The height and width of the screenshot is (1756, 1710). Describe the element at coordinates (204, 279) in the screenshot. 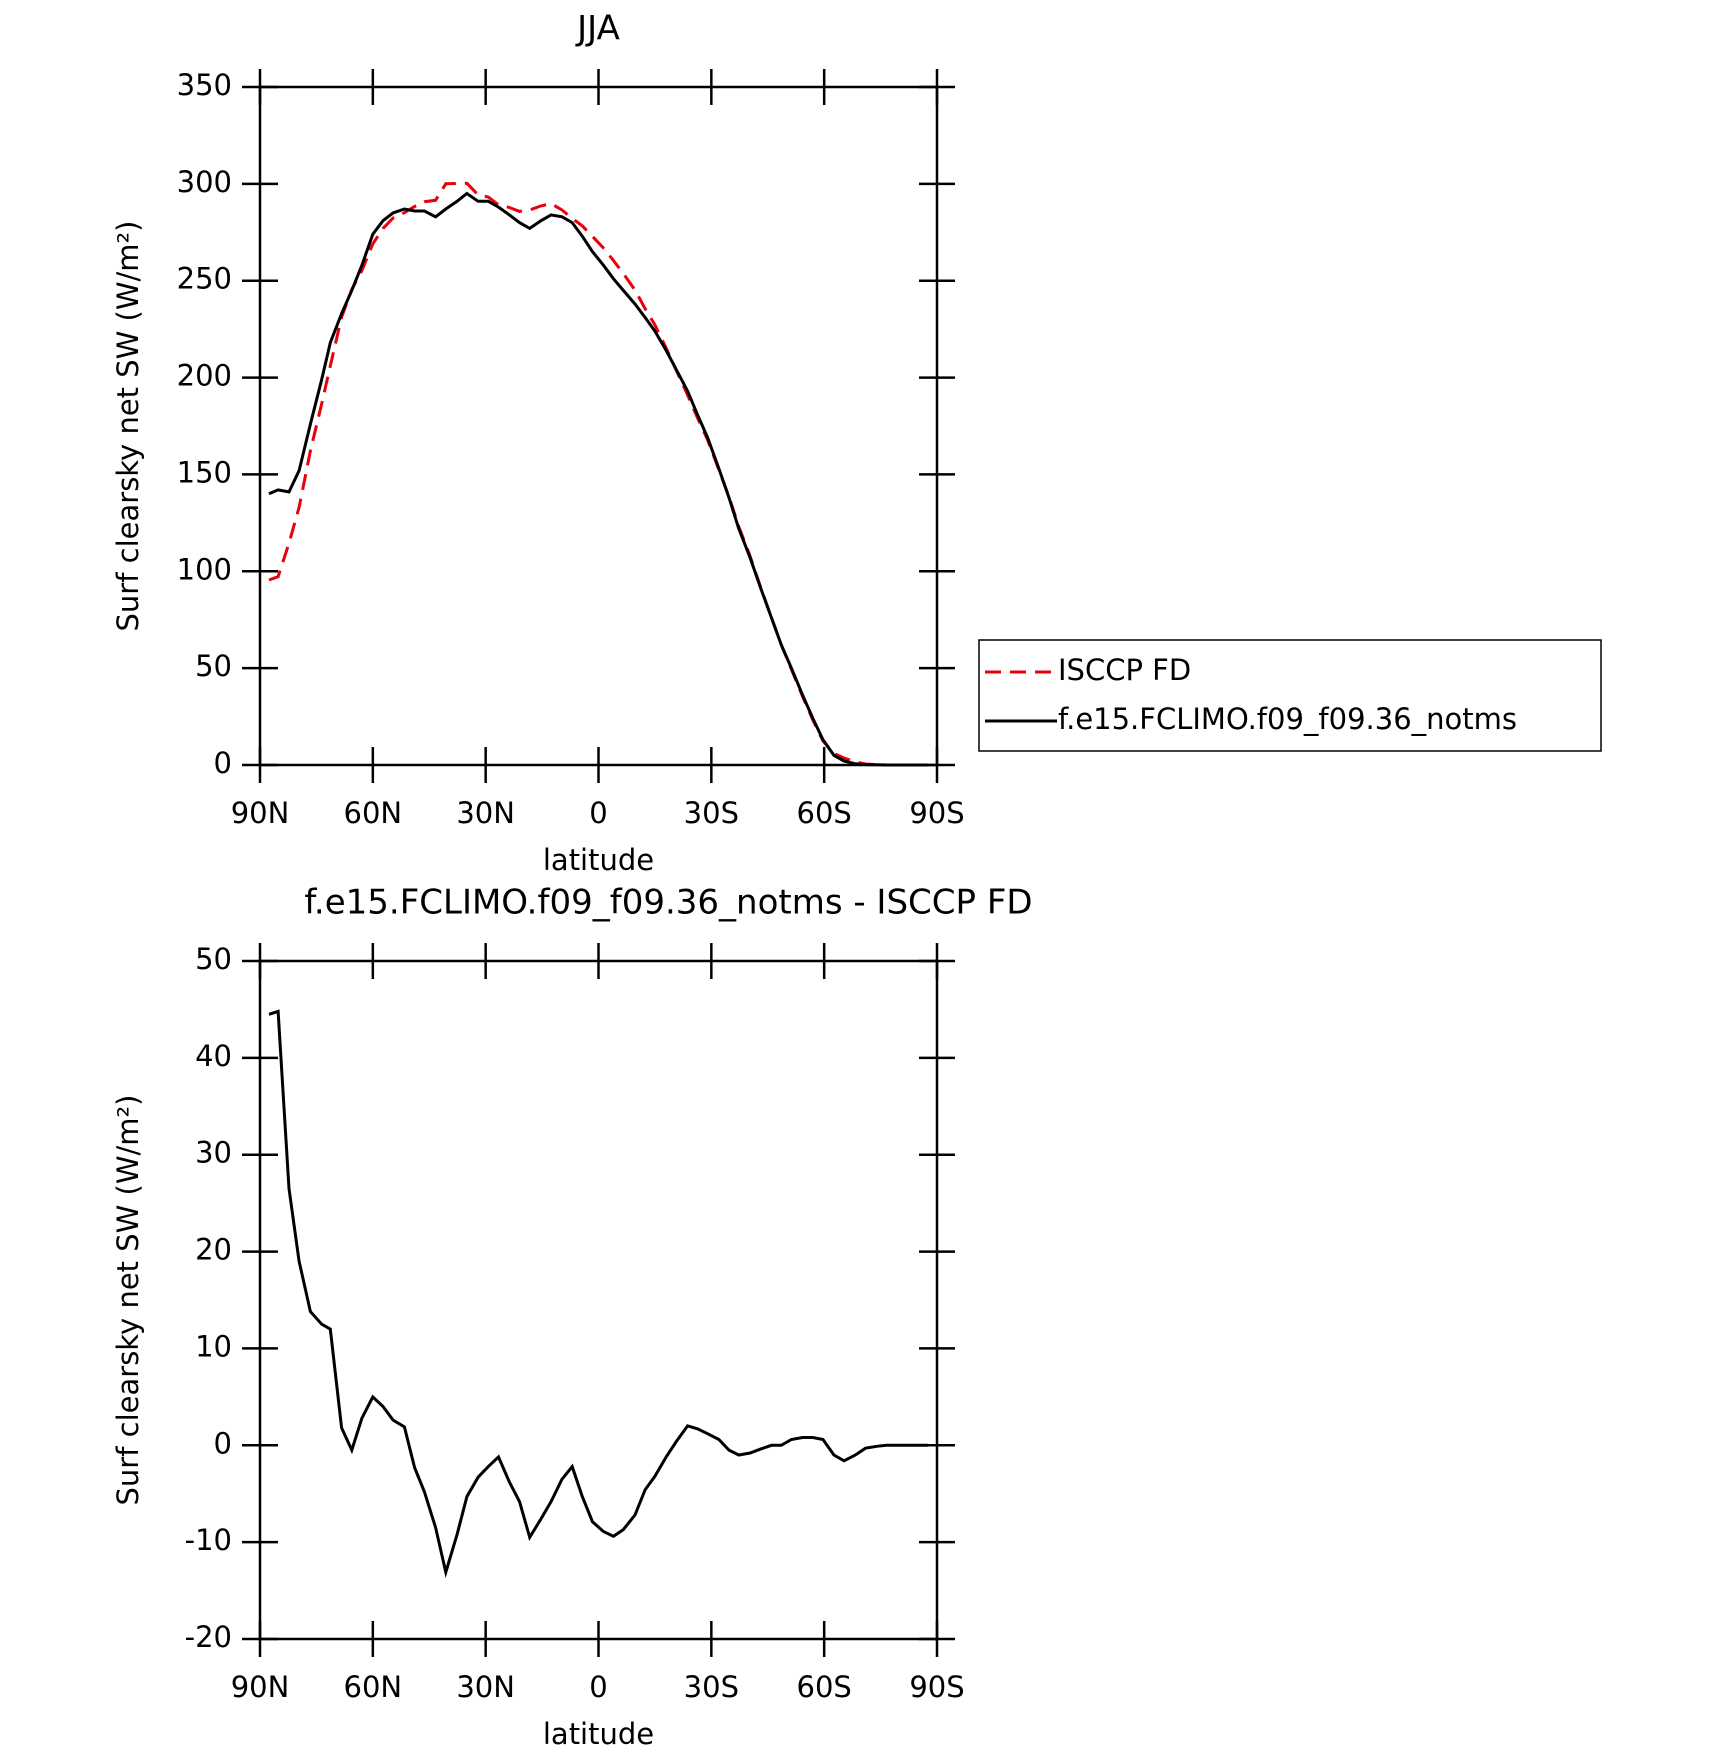

I see `y-tick-label: 250` at that location.